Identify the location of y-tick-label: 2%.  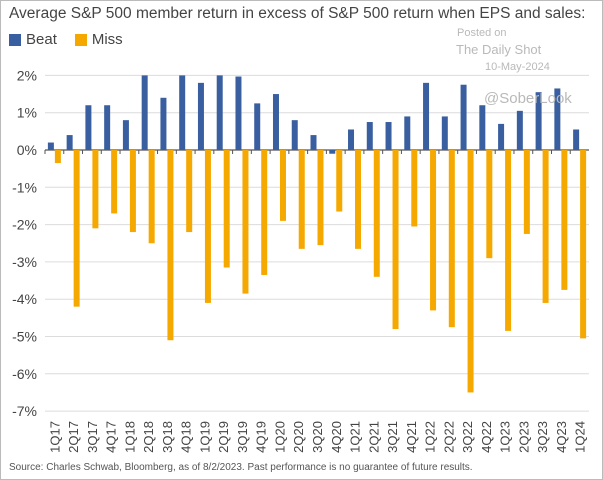
(27, 75).